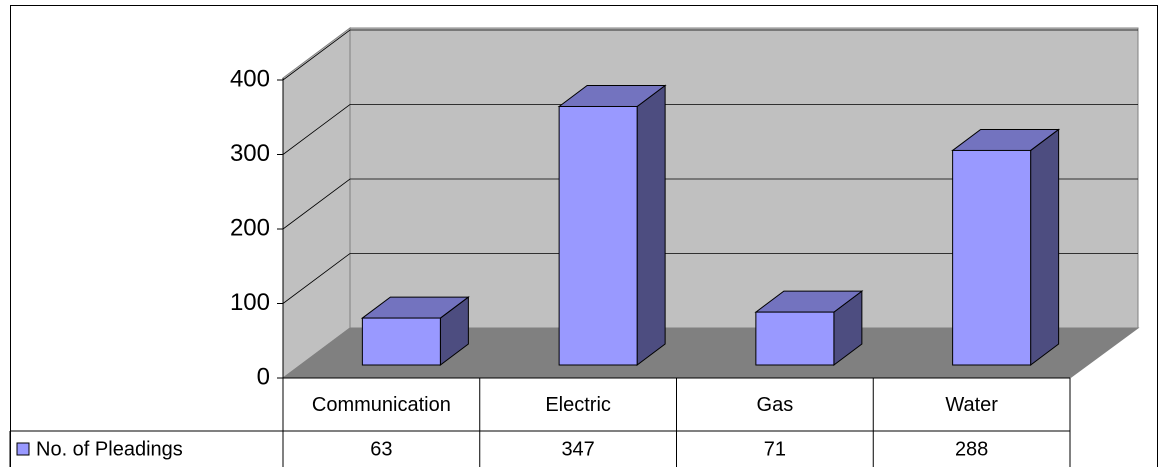  I want to click on table-value: 63, so click(381, 449).